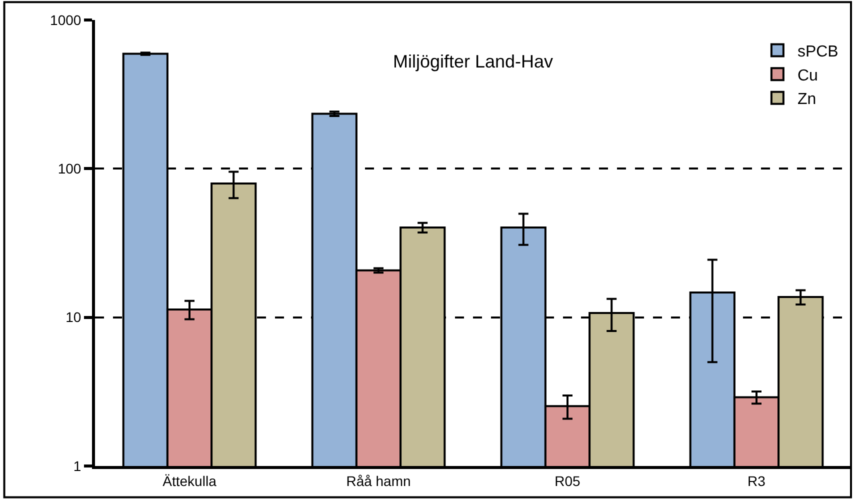 This screenshot has width=861, height=499. I want to click on x-tick-label: Råå hamn, so click(378, 480).